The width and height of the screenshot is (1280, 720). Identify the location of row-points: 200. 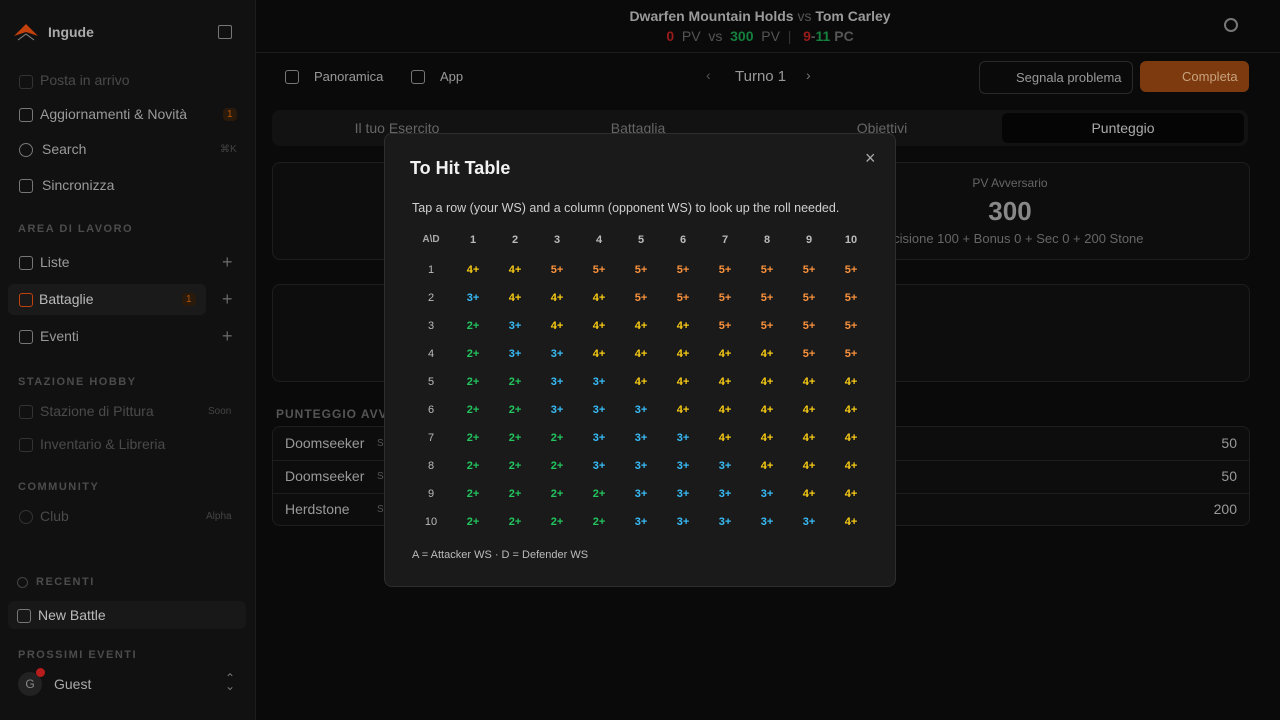
(1225, 509).